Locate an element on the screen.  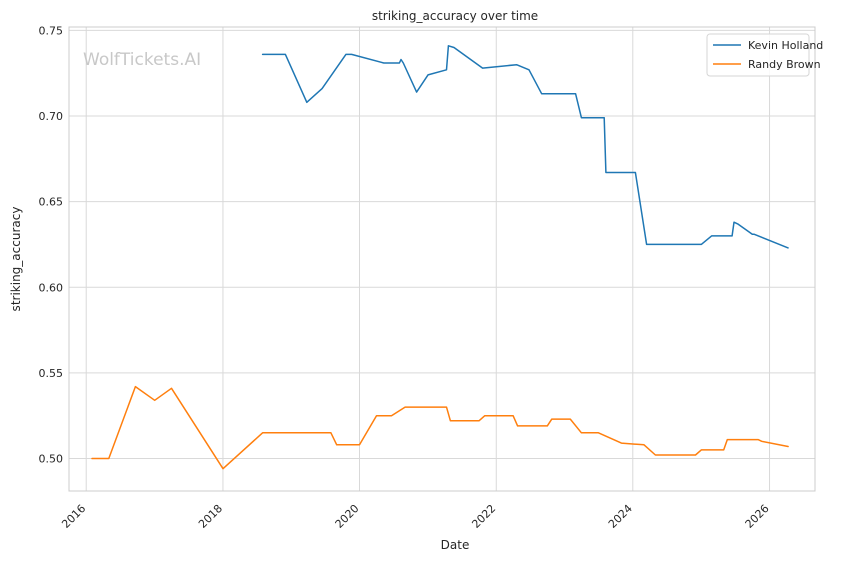
chart-title: striking_accuracy over time is located at coordinates (455, 16).